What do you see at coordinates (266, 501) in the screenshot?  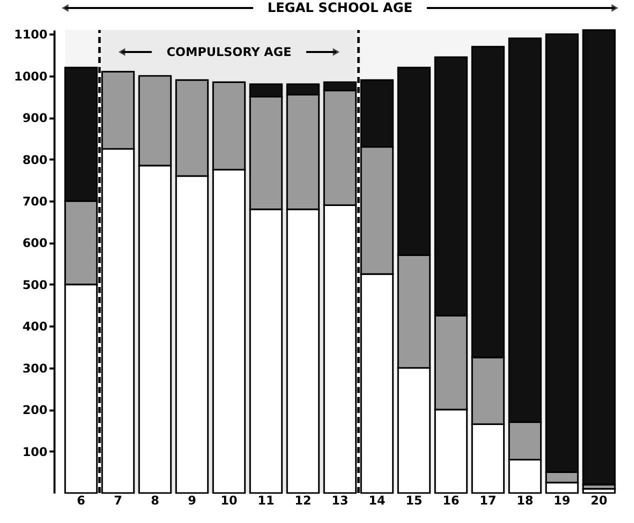 I see `x-tick-label: 11` at bounding box center [266, 501].